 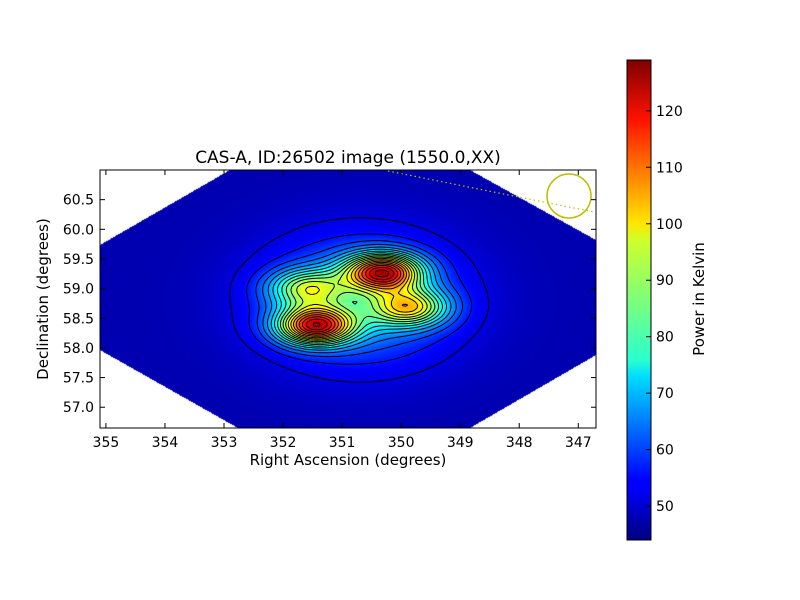 What do you see at coordinates (519, 443) in the screenshot?
I see `x-tick-label: 348` at bounding box center [519, 443].